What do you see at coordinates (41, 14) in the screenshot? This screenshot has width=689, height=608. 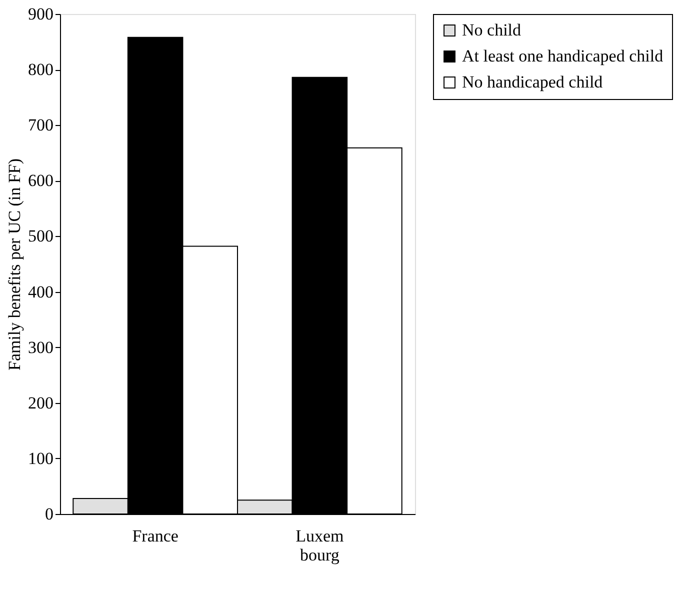 I see `y-tick-label: 900` at bounding box center [41, 14].